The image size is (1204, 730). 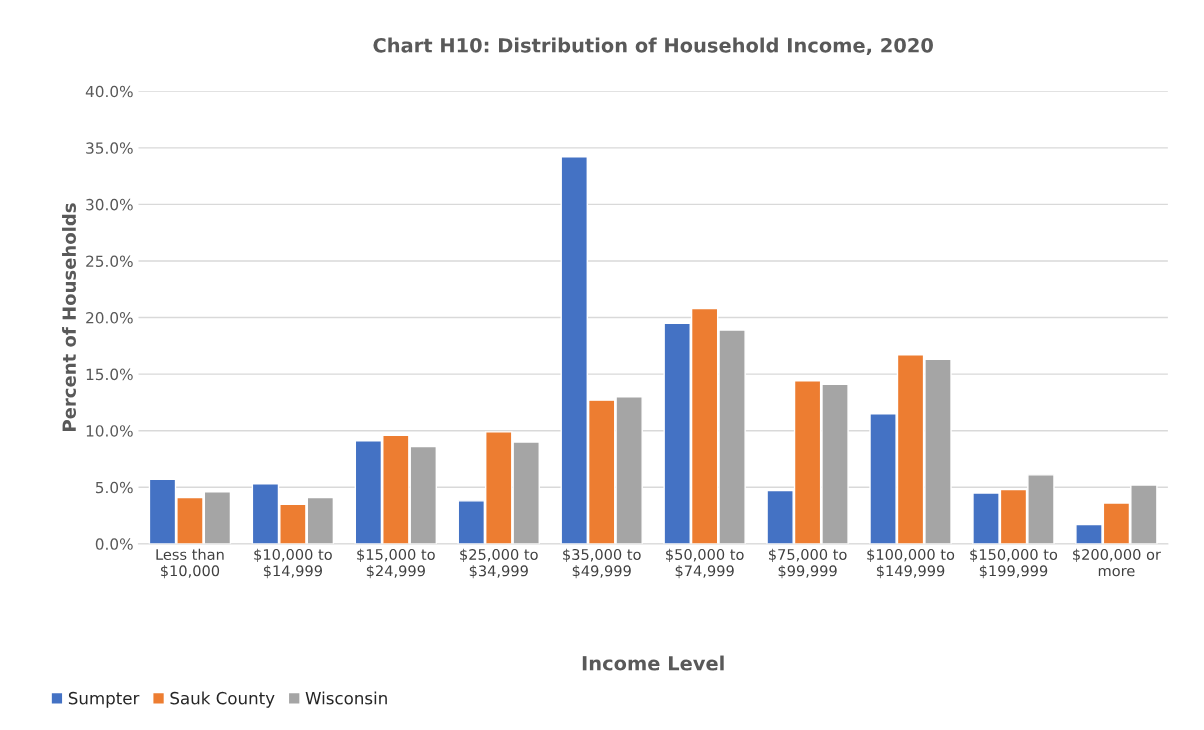 I want to click on x-tick-label: $10,000 to $14,999, so click(x=293, y=563).